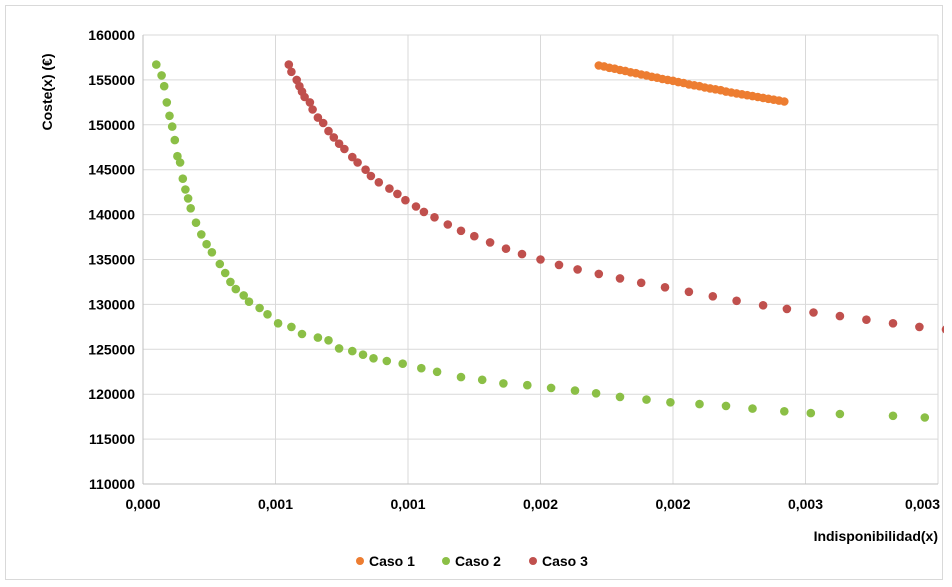  I want to click on x-tick-label: 0,001, so click(407, 504).